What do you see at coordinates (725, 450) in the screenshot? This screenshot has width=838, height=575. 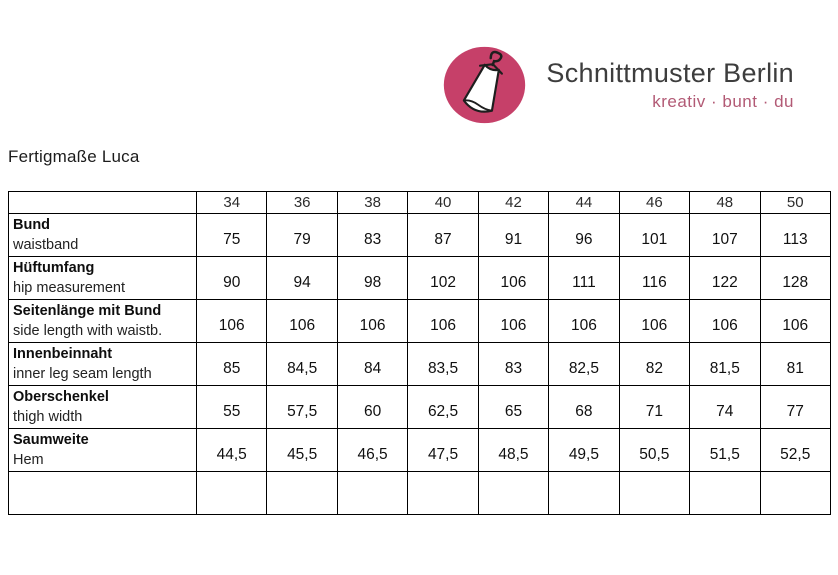 I see `measurement-value: 51,5` at bounding box center [725, 450].